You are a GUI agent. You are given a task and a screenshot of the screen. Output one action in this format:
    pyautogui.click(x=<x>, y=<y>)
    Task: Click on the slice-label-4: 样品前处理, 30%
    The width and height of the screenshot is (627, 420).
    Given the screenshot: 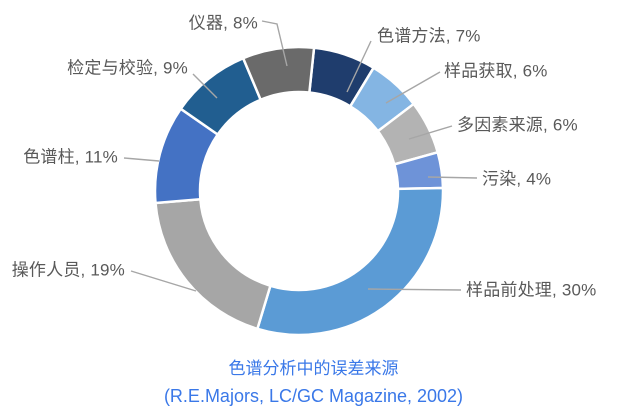 What is the action you would take?
    pyautogui.click(x=531, y=290)
    